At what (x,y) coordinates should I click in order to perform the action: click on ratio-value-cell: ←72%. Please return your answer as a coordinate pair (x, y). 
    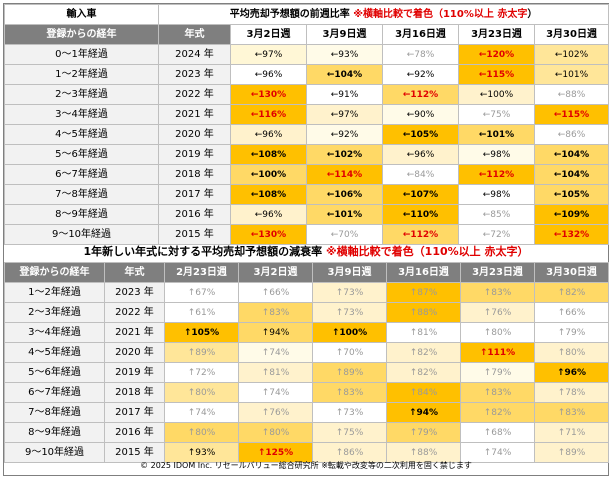
    Looking at the image, I should click on (496, 234).